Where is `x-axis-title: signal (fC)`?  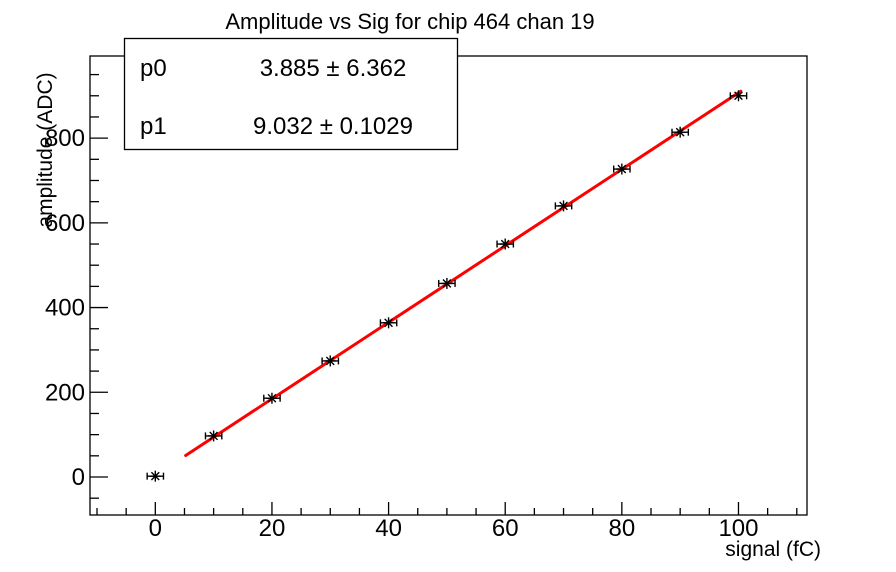
x-axis-title: signal (fC) is located at coordinates (773, 549).